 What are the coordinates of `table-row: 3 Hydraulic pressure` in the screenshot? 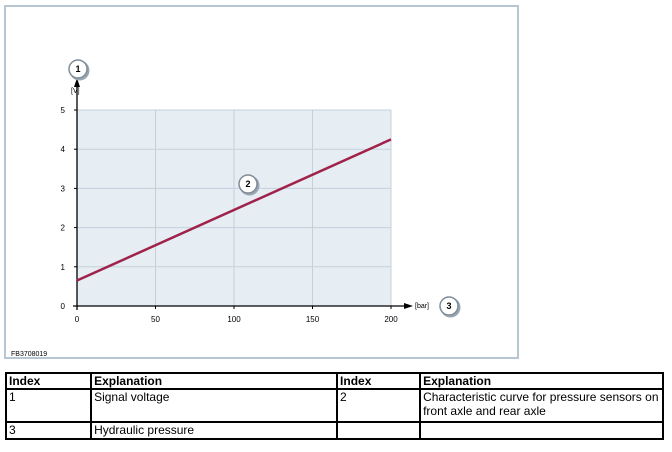 It's located at (334, 430).